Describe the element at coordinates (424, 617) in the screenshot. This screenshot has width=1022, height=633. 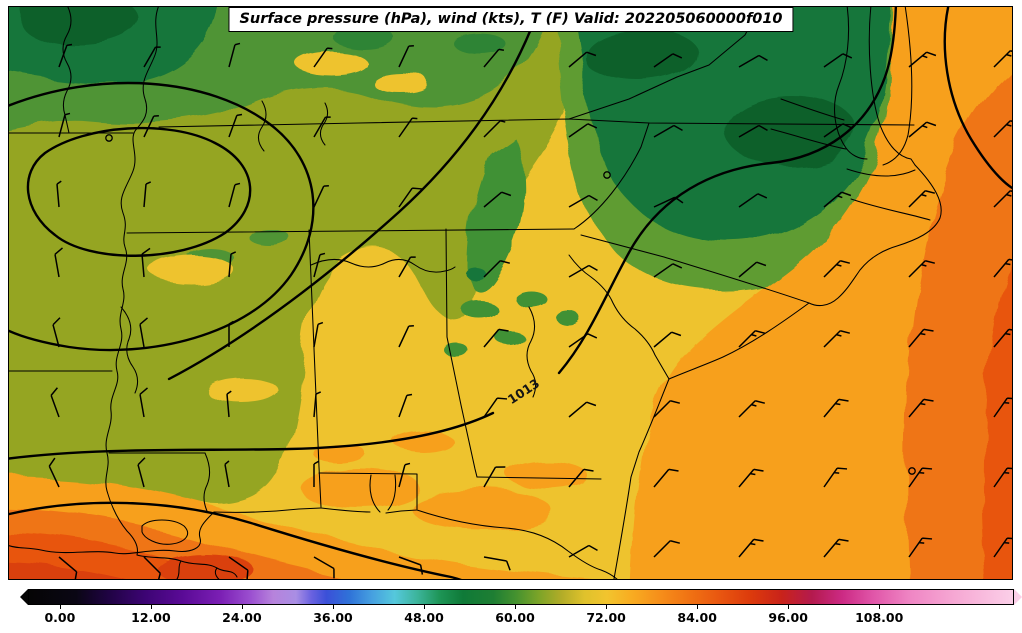
I see `colorbar-tick-label: 48.00` at that location.